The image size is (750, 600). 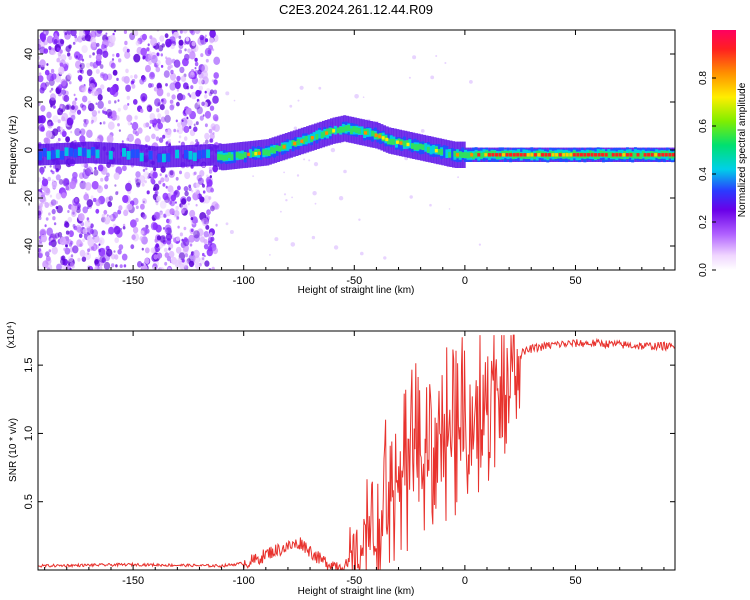 What do you see at coordinates (354, 581) in the screenshot?
I see `snr-x-tick-label: -50` at bounding box center [354, 581].